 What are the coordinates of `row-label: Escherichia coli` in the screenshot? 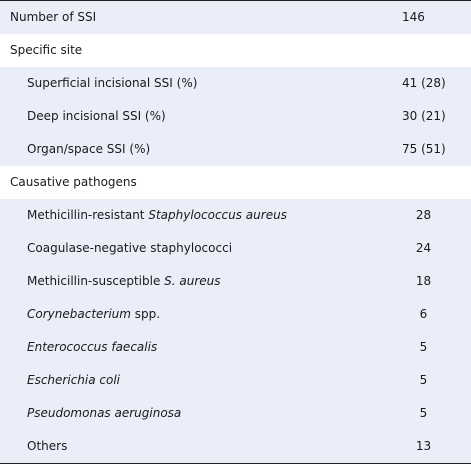 It's located at (188, 380).